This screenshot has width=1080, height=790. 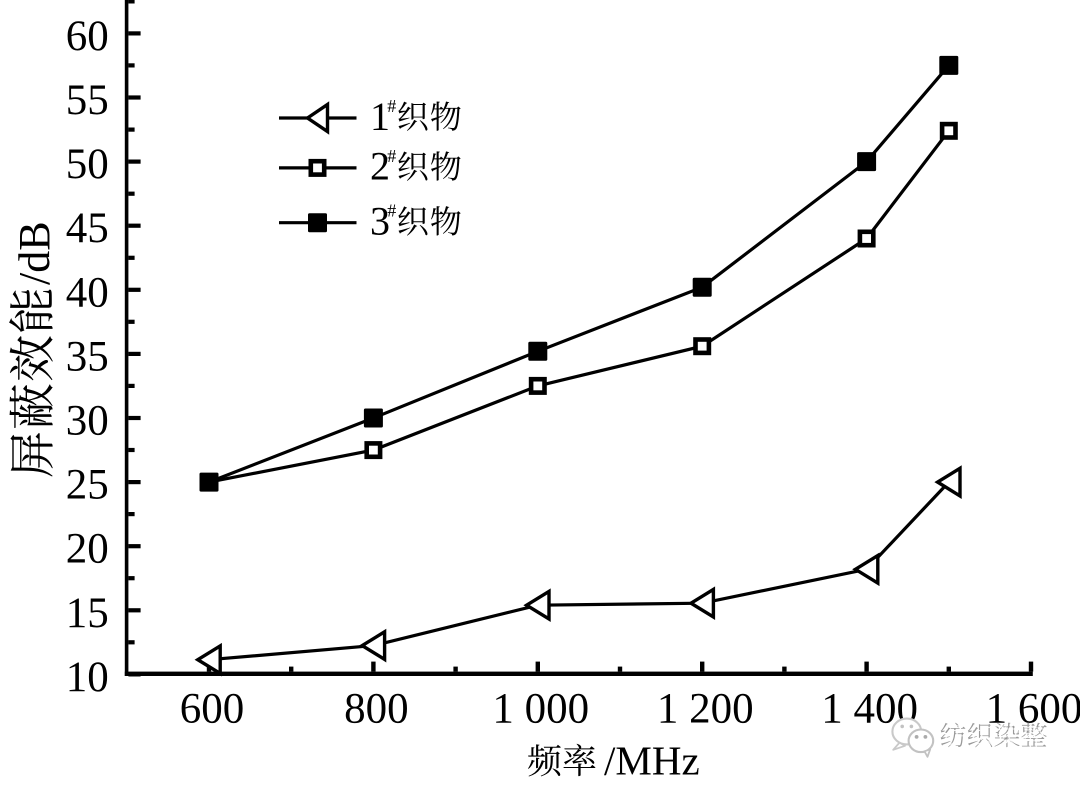 I want to click on svg-text: 1 200, so click(x=705, y=709).